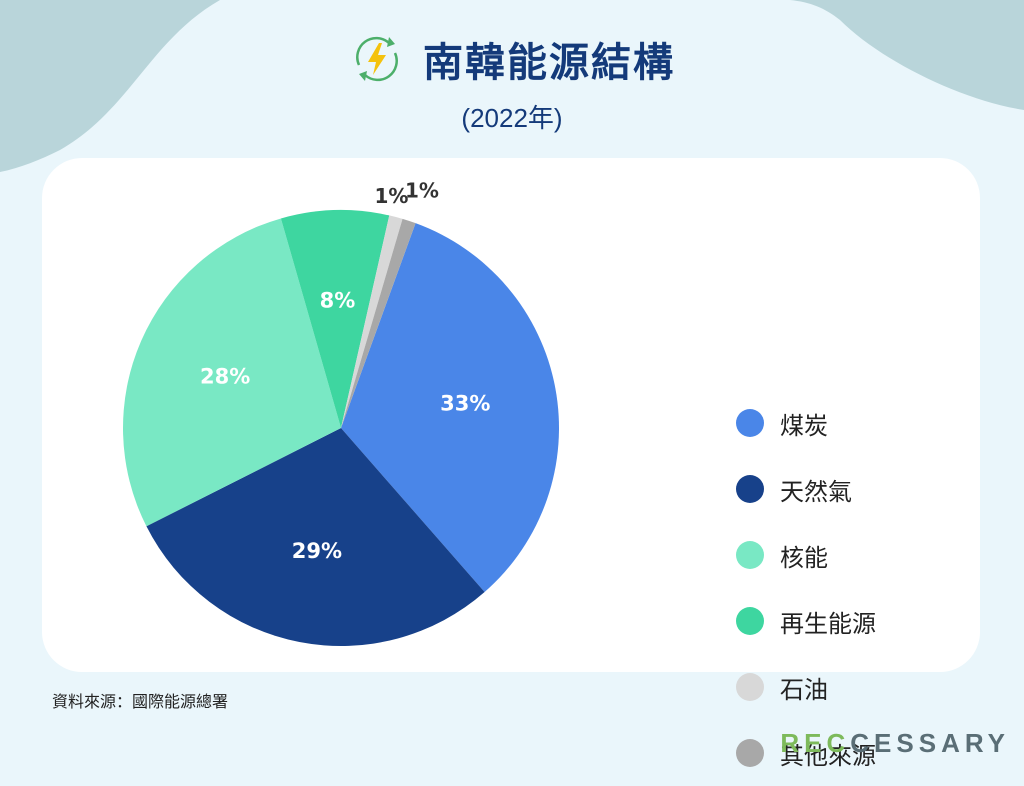  What do you see at coordinates (338, 301) in the screenshot?
I see `slice-label-3: 8%` at bounding box center [338, 301].